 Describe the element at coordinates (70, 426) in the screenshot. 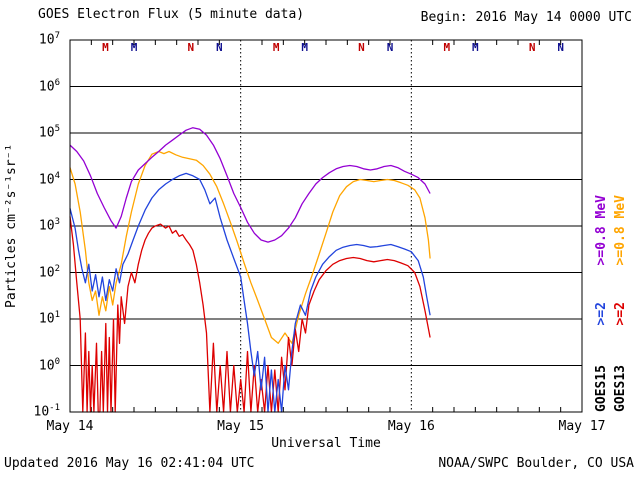

I see `x-tick-label-may-14: May 14` at that location.